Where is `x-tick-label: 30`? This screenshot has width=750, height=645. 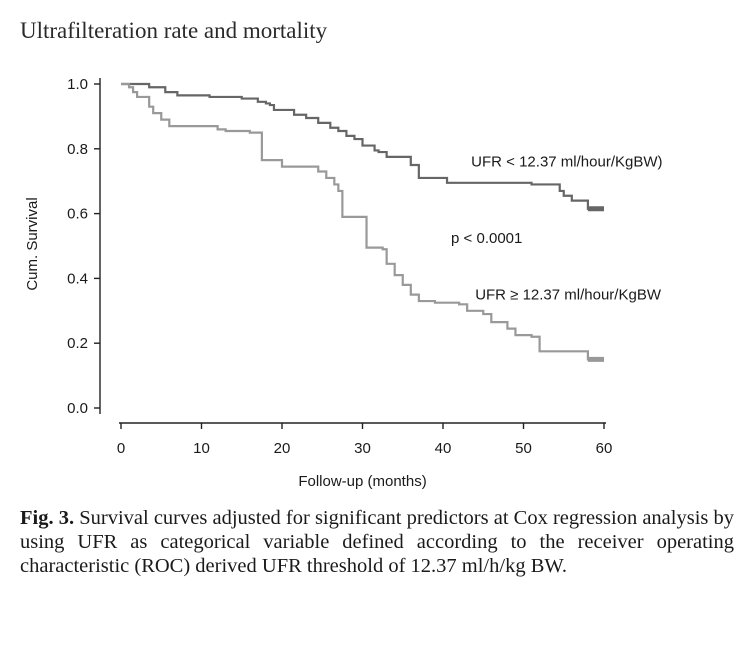 x-tick-label: 30 is located at coordinates (362, 448).